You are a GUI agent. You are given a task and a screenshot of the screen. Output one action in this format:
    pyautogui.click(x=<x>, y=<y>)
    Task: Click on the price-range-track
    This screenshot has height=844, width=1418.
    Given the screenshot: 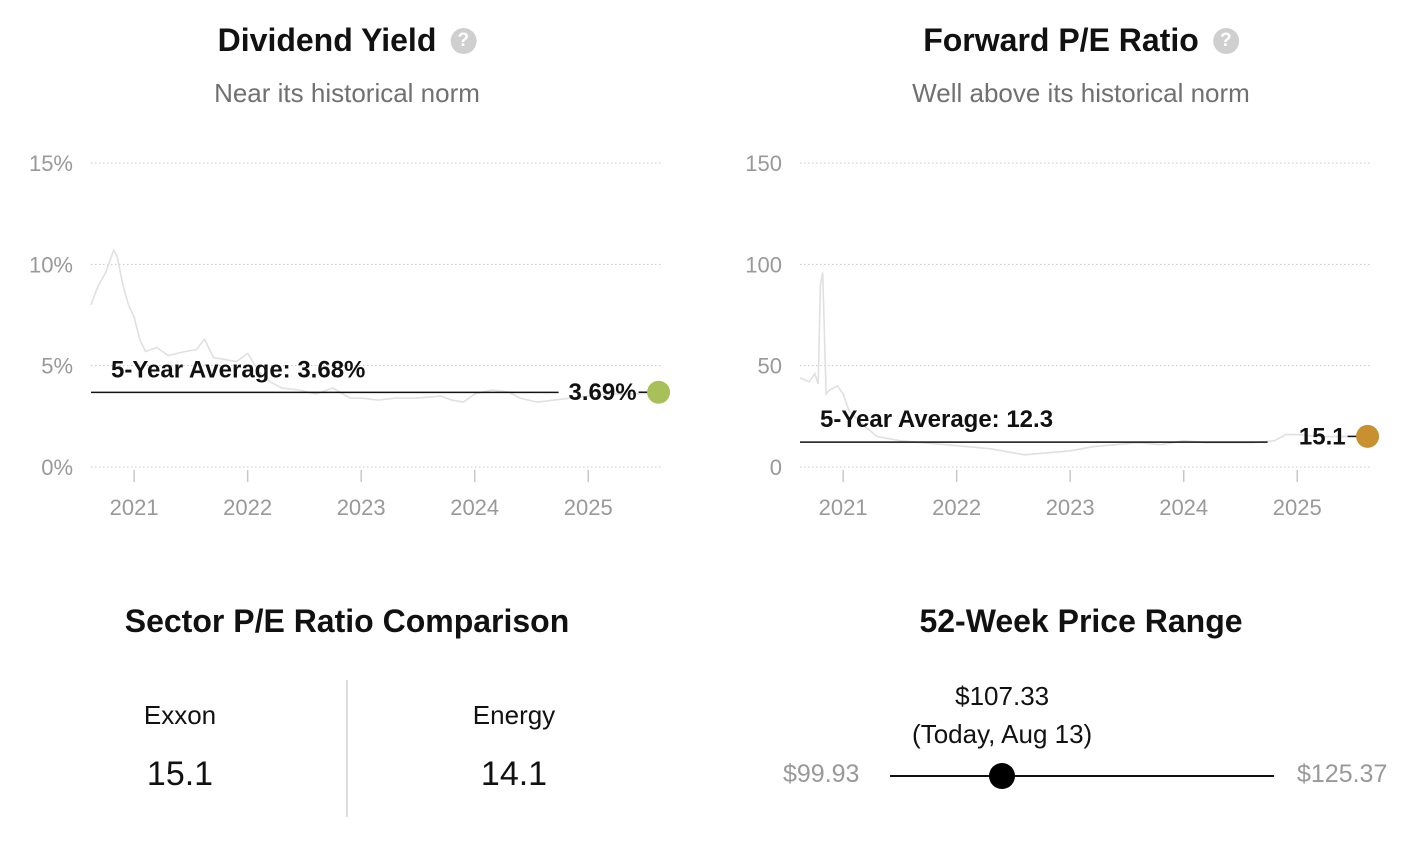 What is the action you would take?
    pyautogui.click(x=1082, y=776)
    